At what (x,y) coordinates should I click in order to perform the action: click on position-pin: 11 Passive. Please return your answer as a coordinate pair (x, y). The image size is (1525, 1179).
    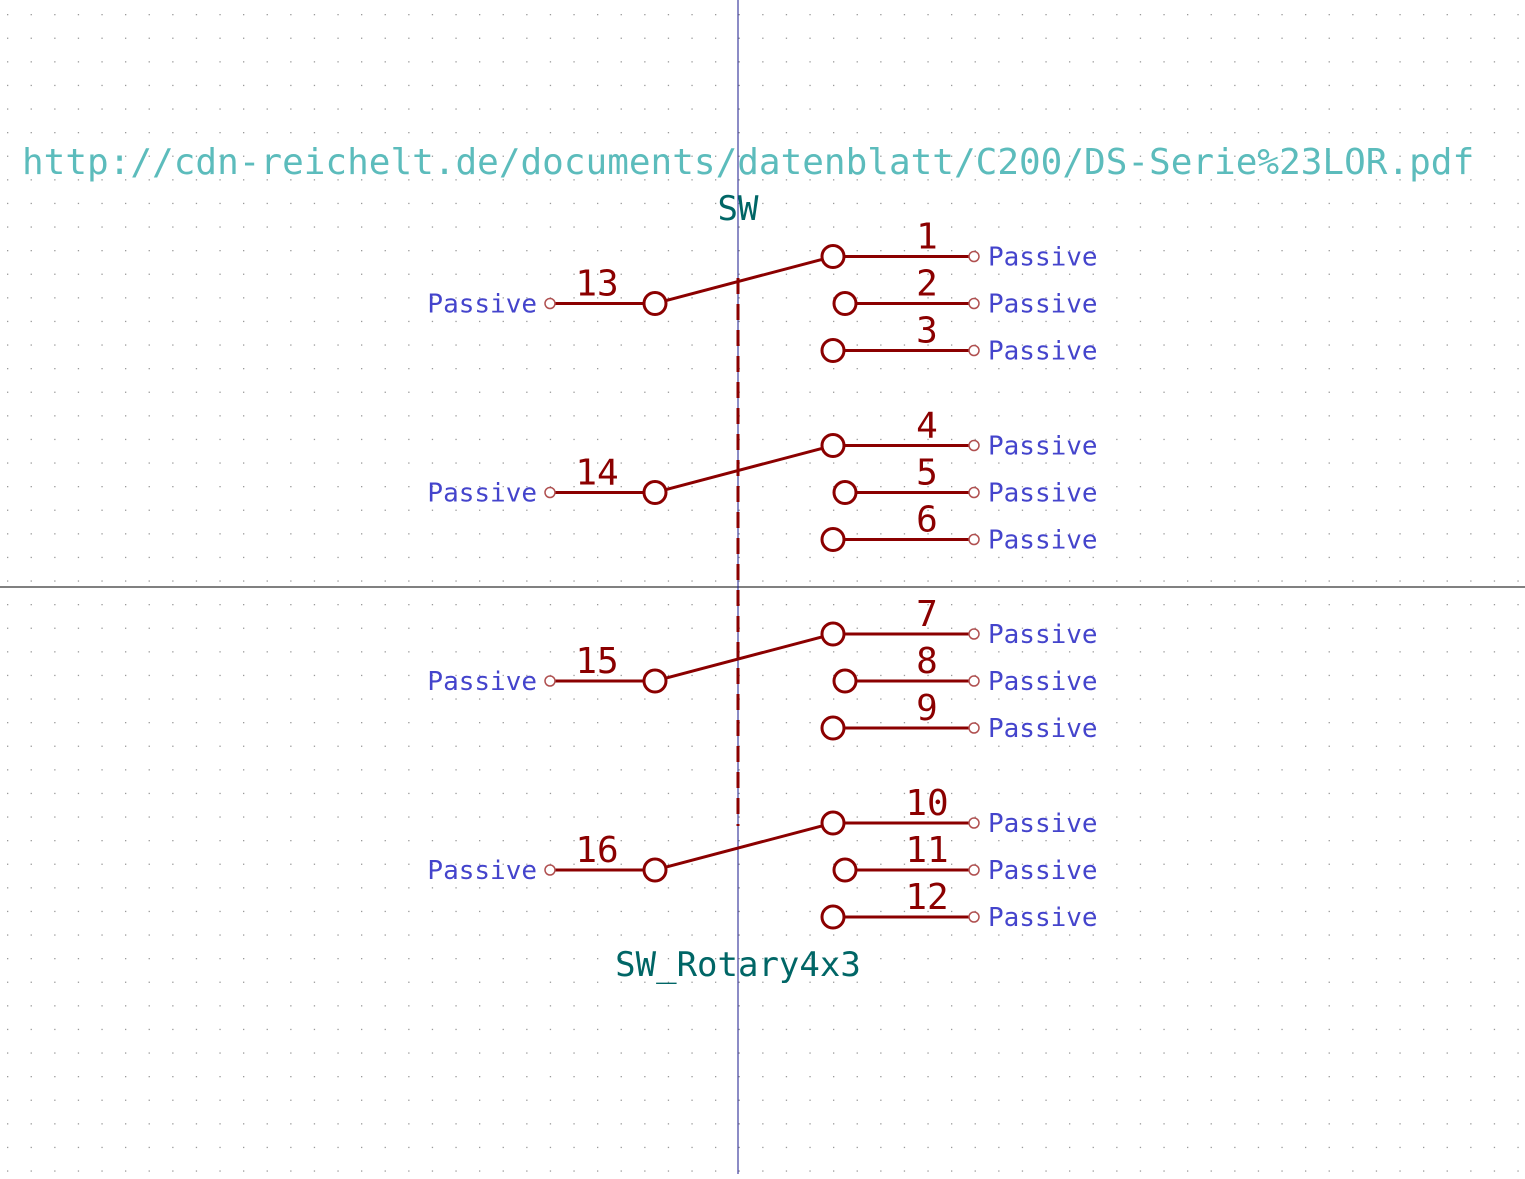
    Looking at the image, I should click on (965, 858).